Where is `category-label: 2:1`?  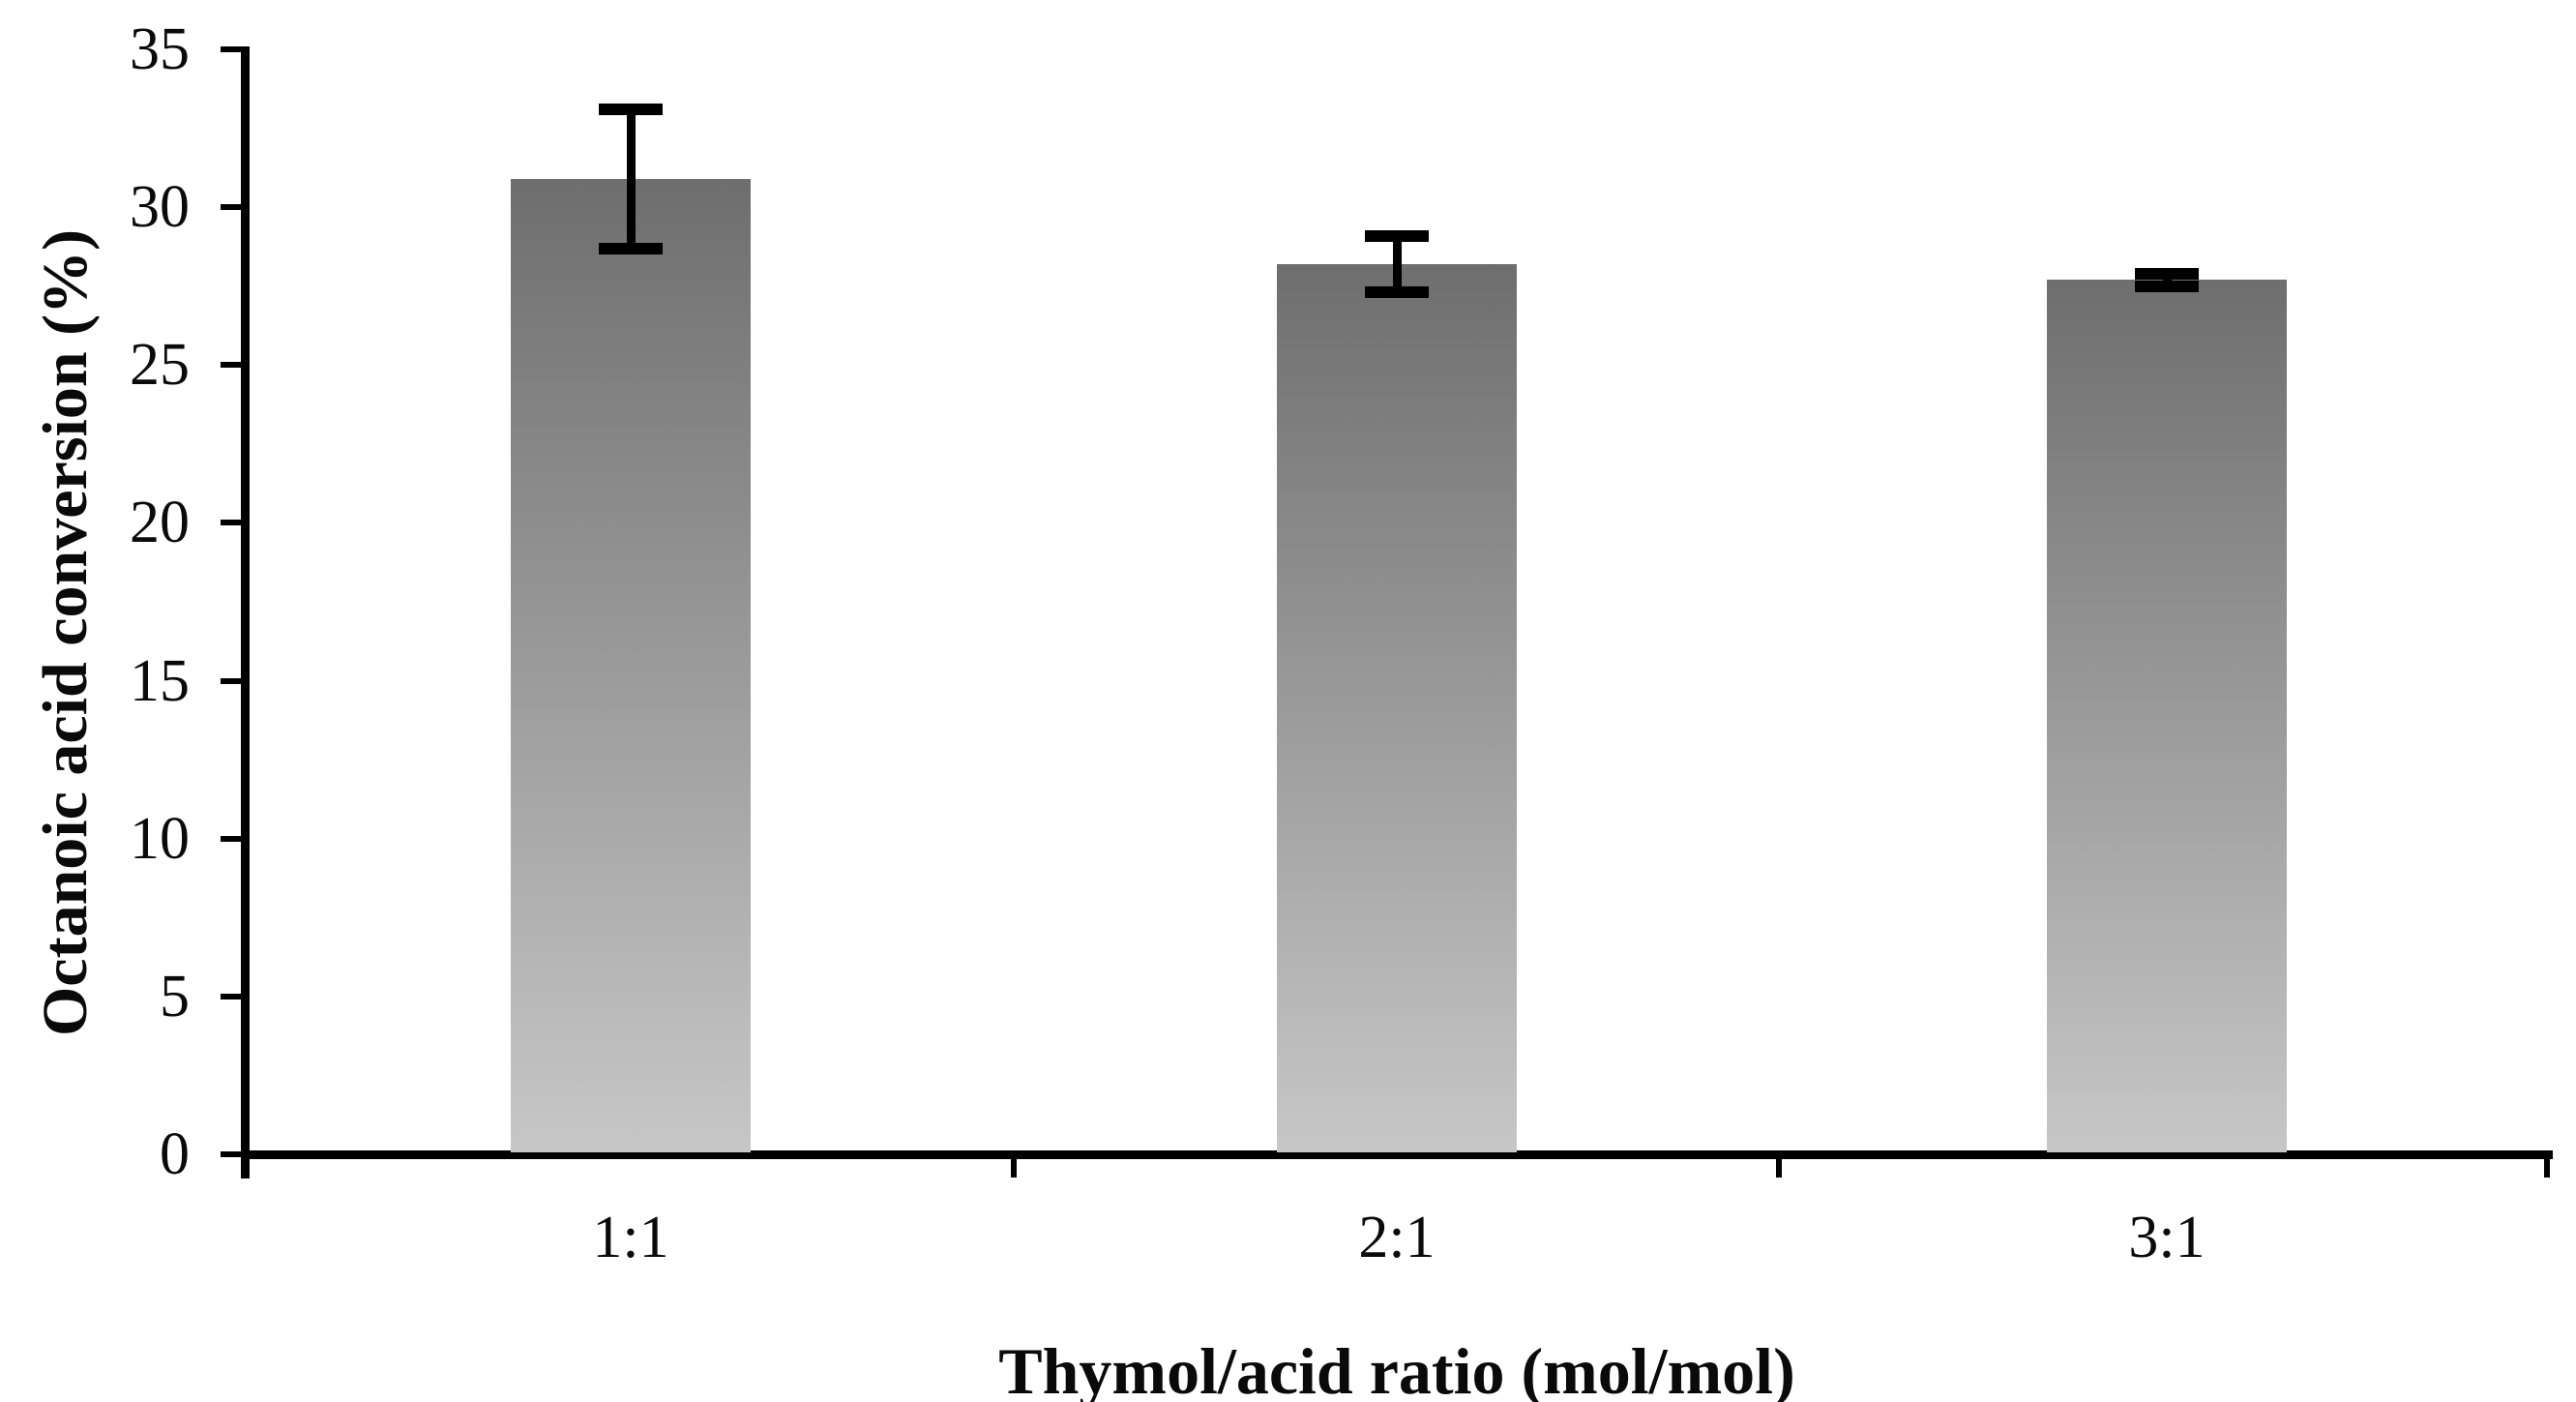 category-label: 2:1 is located at coordinates (1397, 1237).